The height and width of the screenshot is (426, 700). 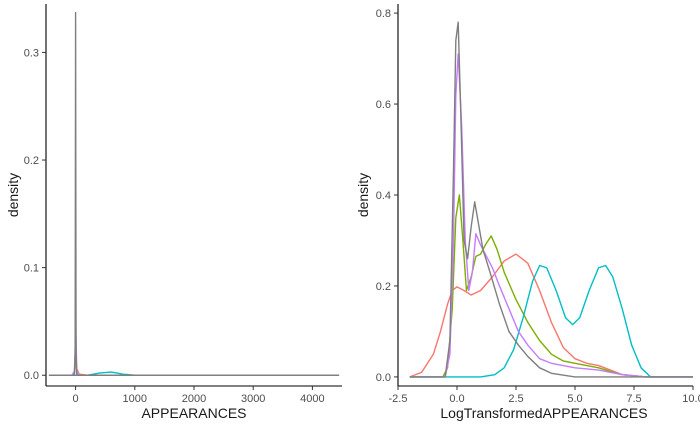 I want to click on right-x-tick-label: 10.0, so click(x=691, y=399).